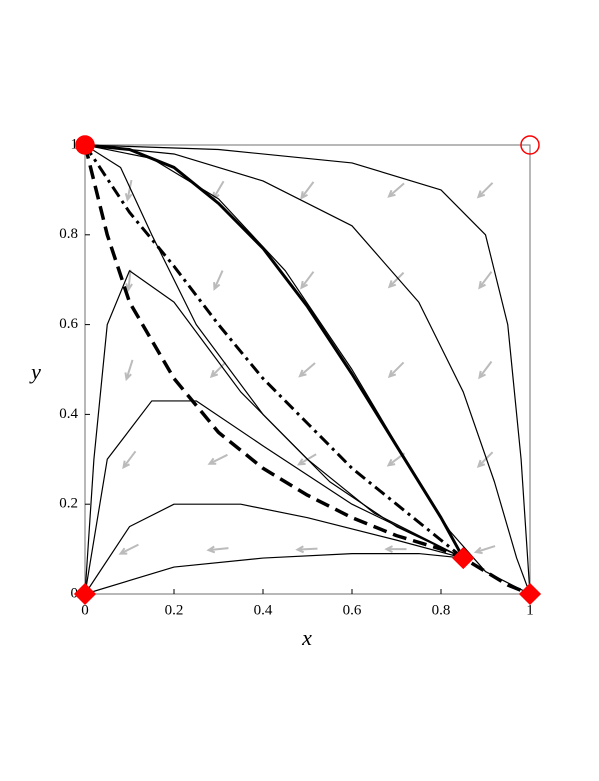  Describe the element at coordinates (441, 610) in the screenshot. I see `x-tick-label: 0.8` at that location.